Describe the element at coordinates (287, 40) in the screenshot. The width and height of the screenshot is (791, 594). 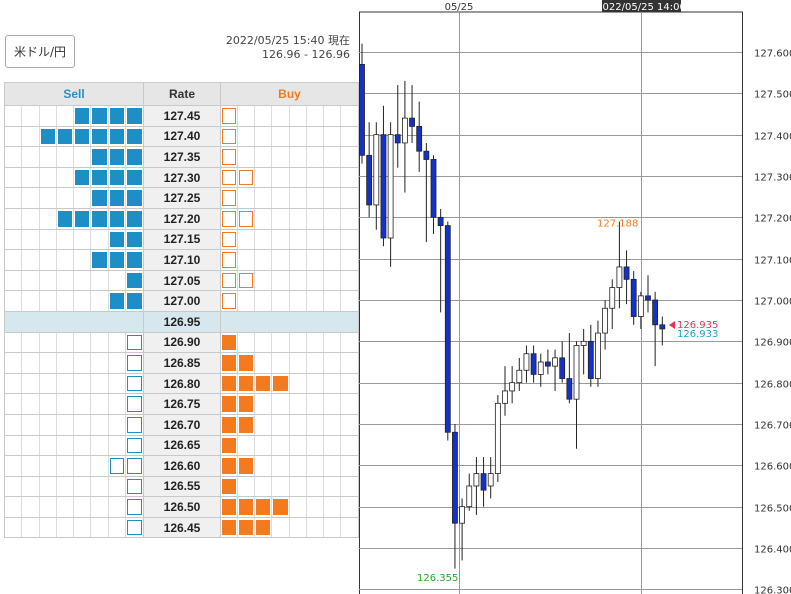
I see `timestamp: 2022/05/25 15:40 現在` at that location.